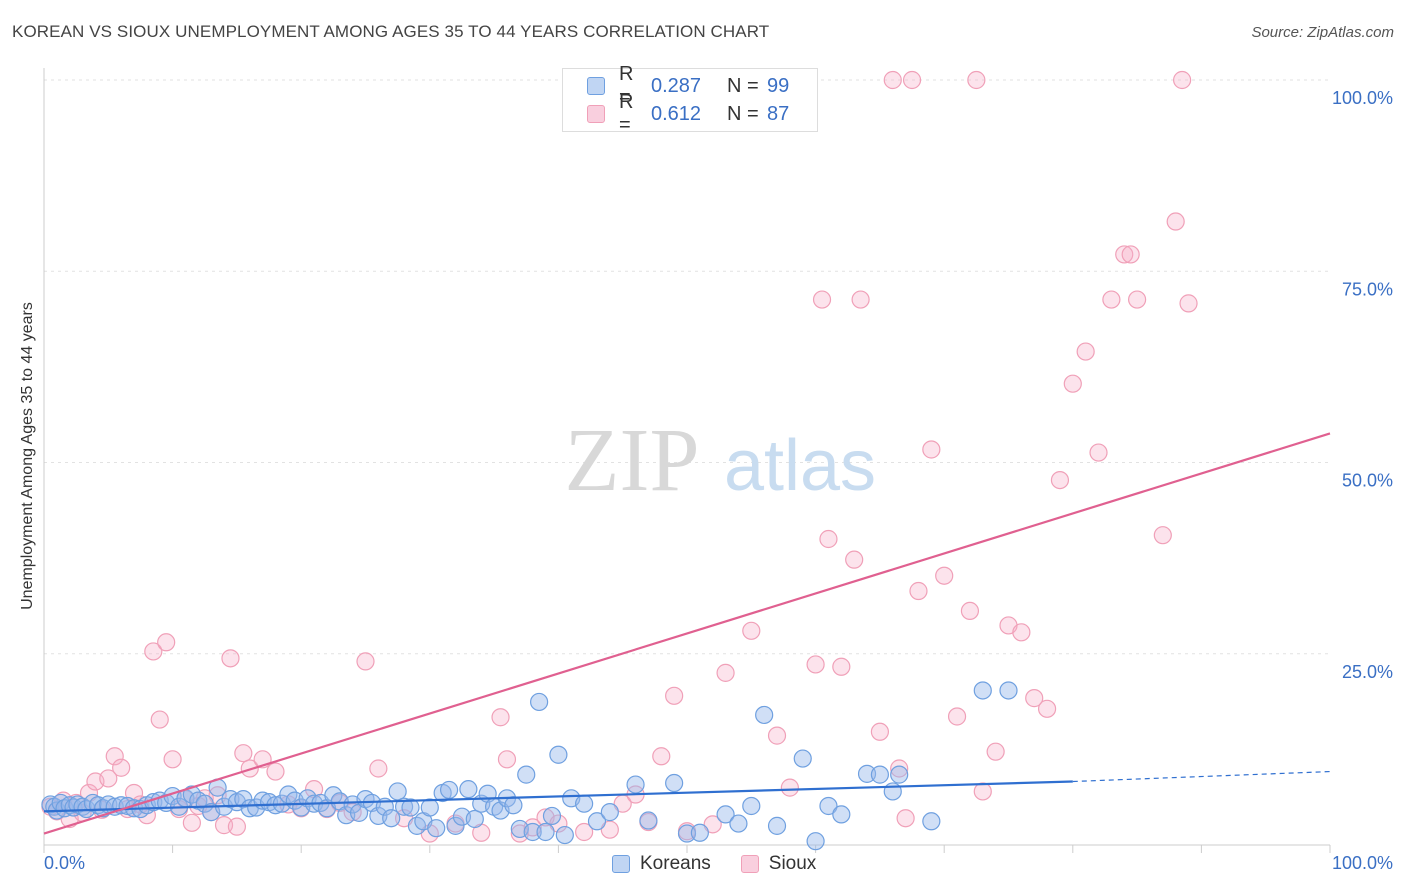  I want to click on r-value: 0.287, so click(676, 85).